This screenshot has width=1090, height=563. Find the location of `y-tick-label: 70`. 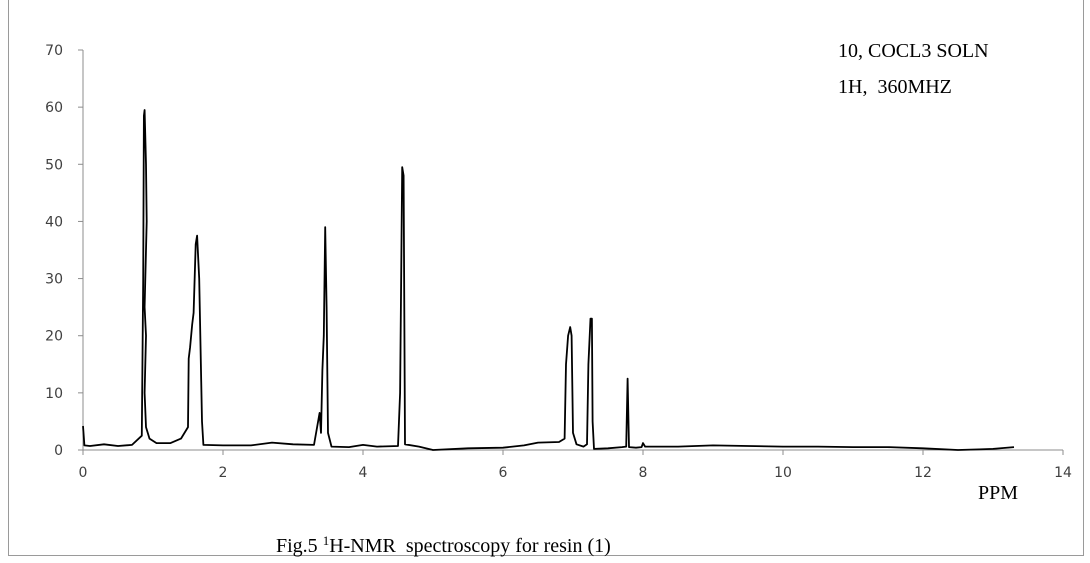

y-tick-label: 70 is located at coordinates (54, 51).